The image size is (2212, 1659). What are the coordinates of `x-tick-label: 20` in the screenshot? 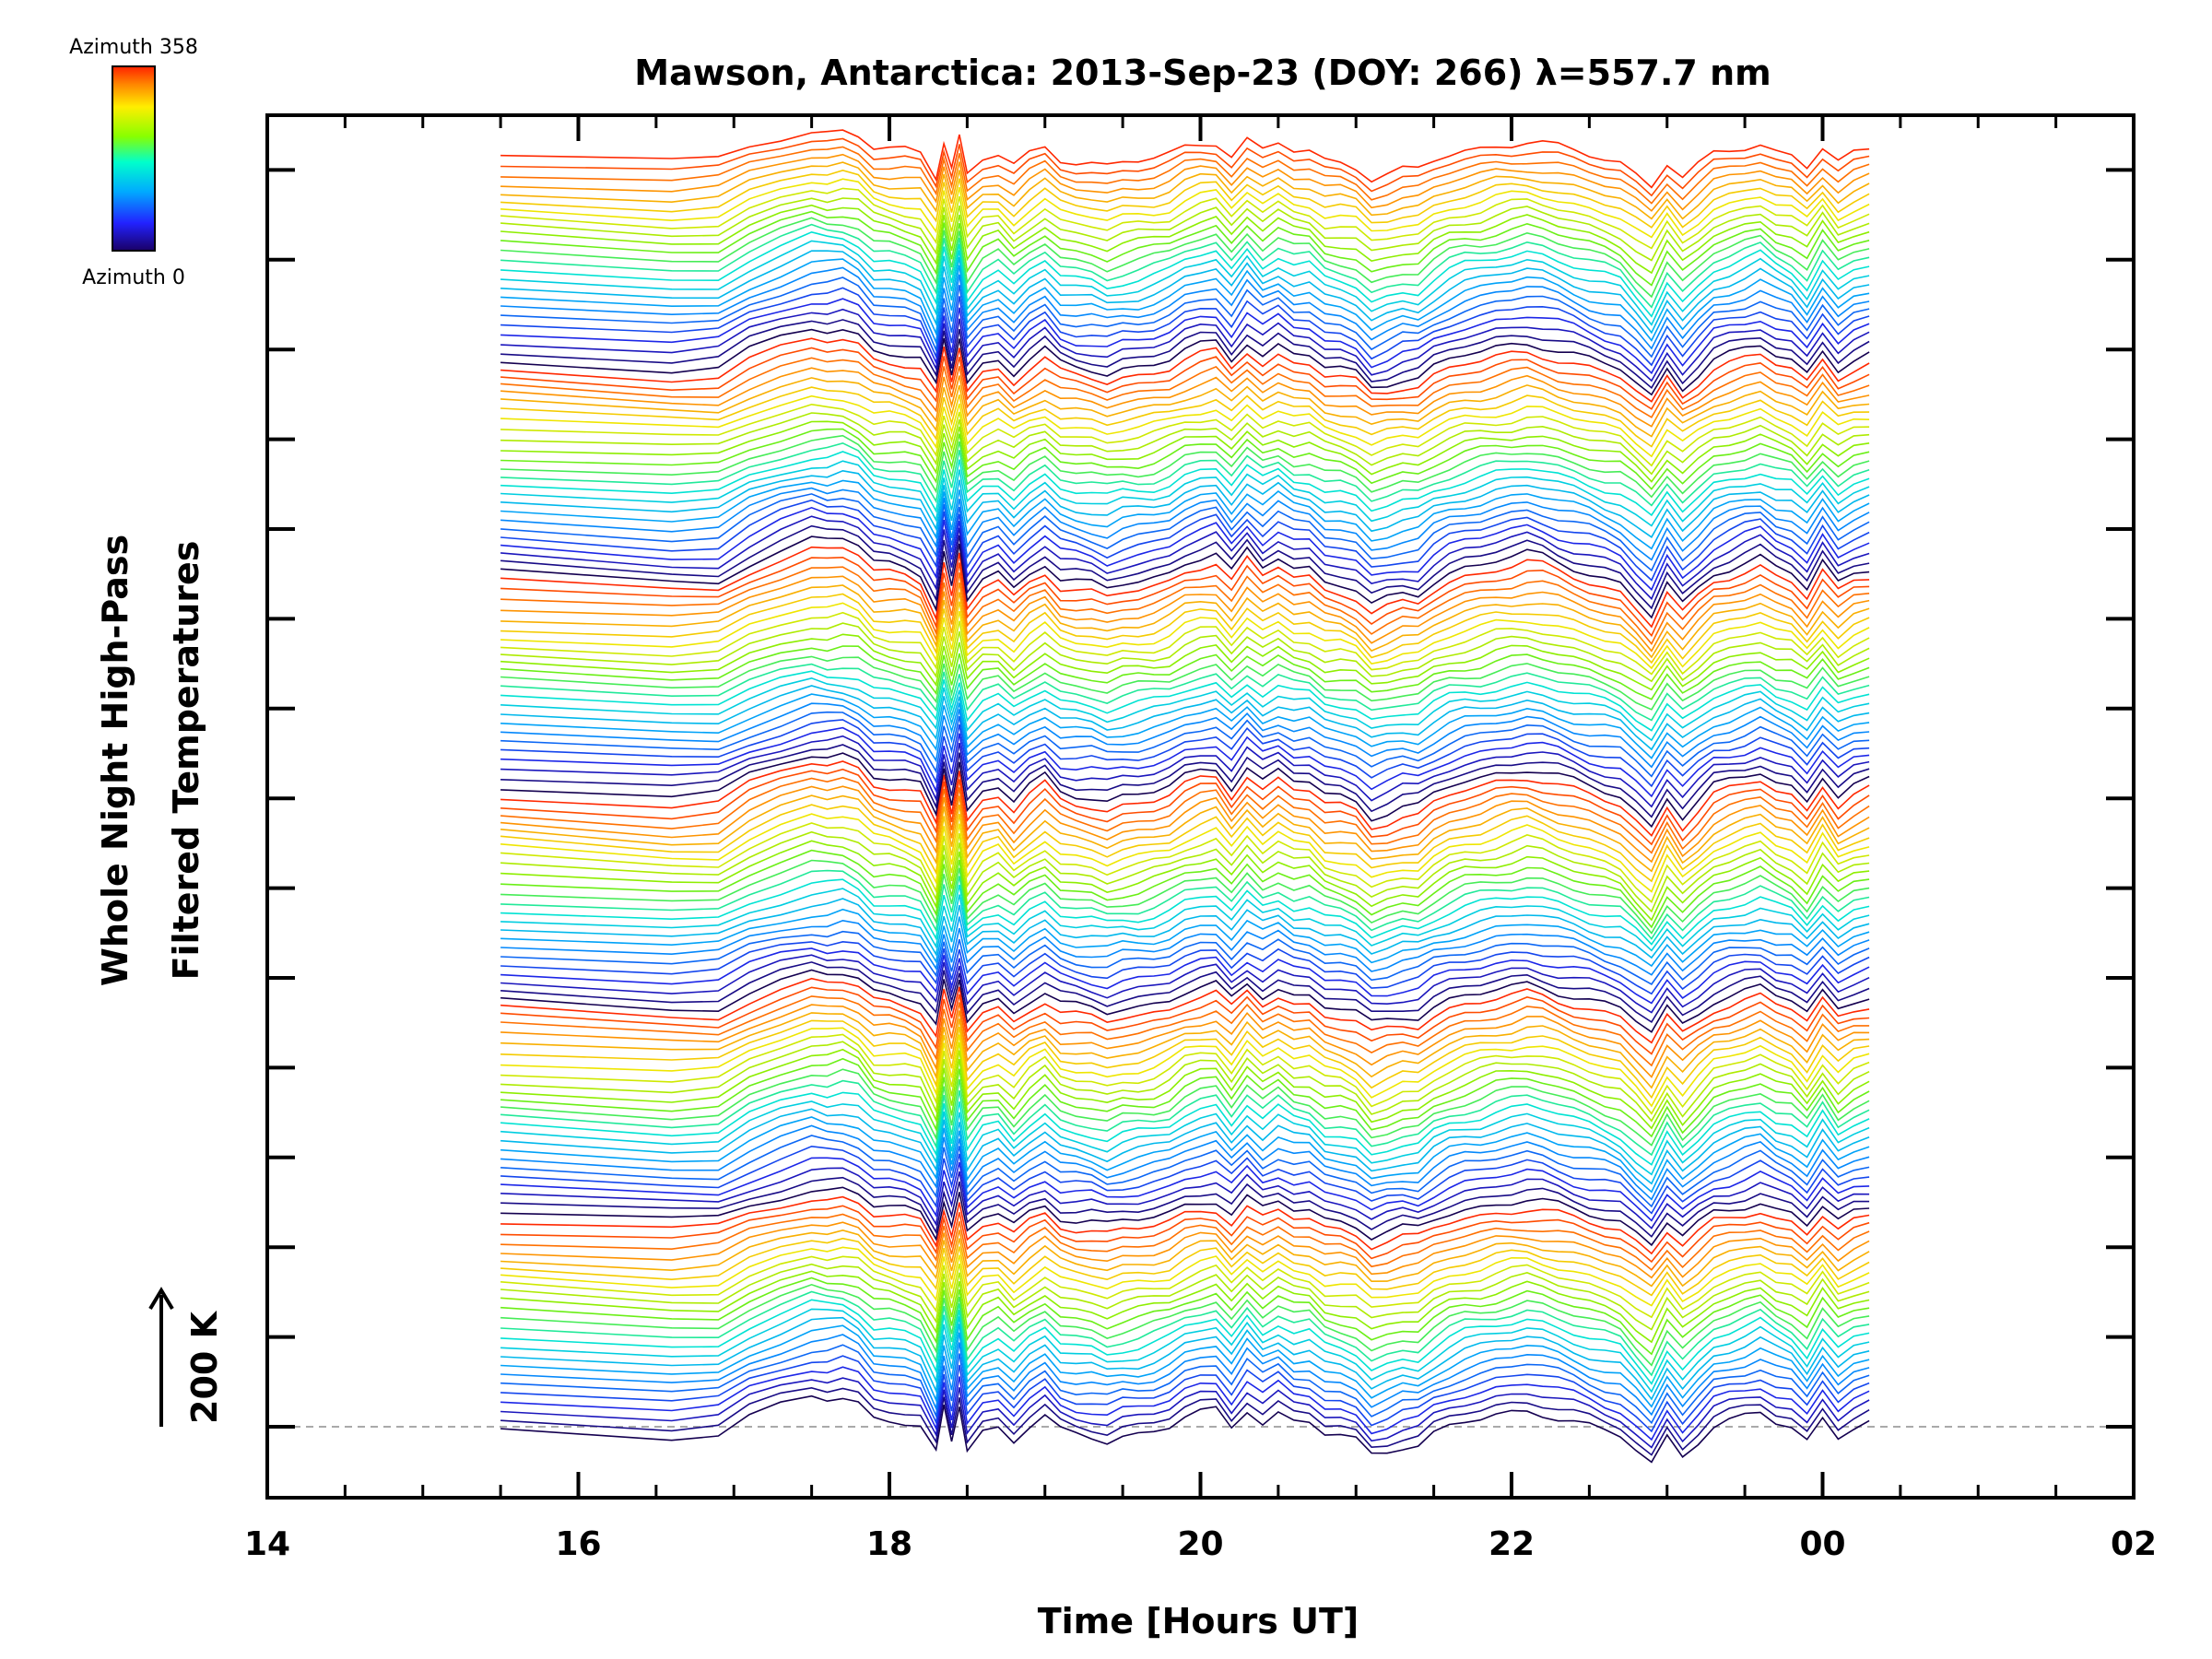 It's located at (1200, 1544).